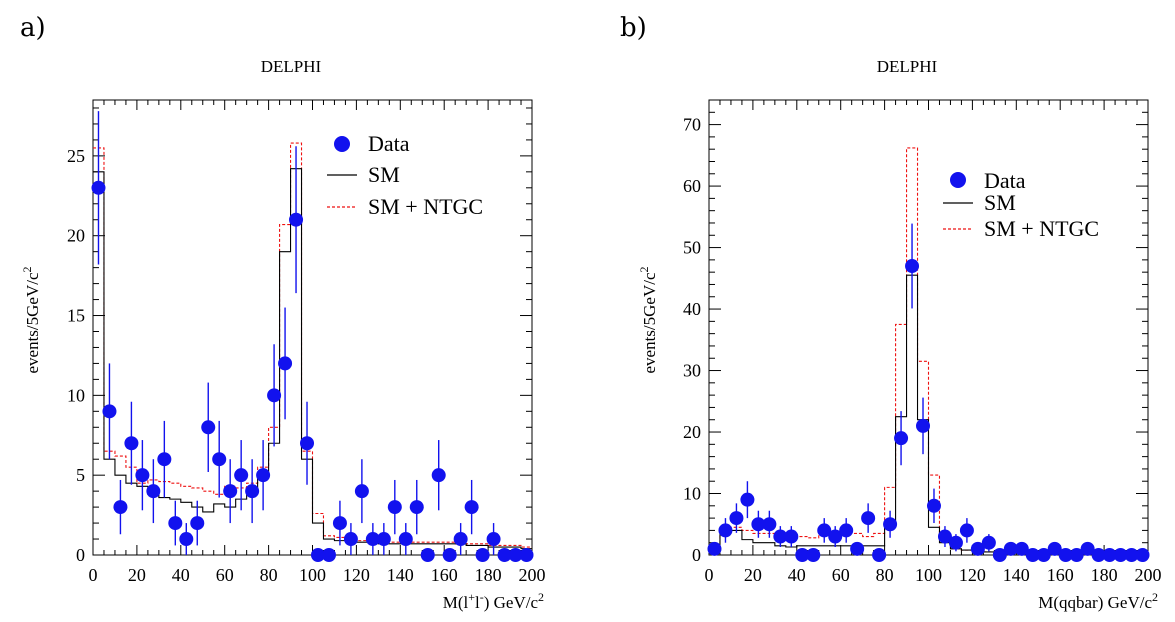  Describe the element at coordinates (692, 494) in the screenshot. I see `y-tick-label: 10` at that location.